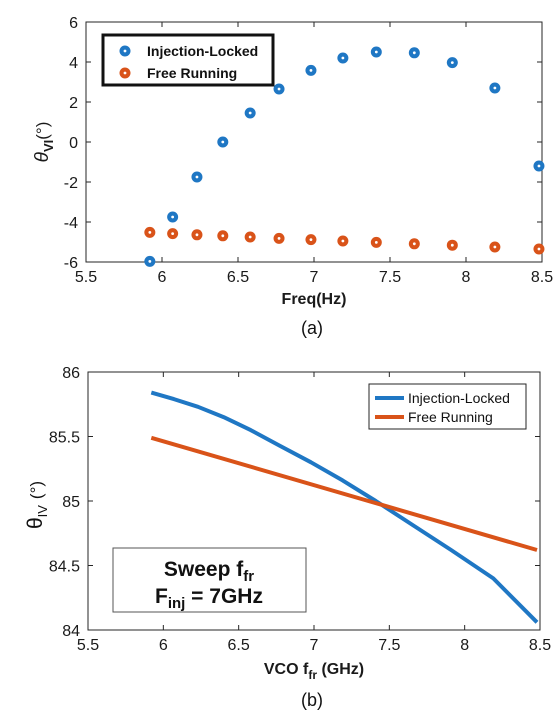 The width and height of the screenshot is (559, 714). Describe the element at coordinates (71, 223) in the screenshot. I see `chart-a-y-tick-label: -4` at that location.